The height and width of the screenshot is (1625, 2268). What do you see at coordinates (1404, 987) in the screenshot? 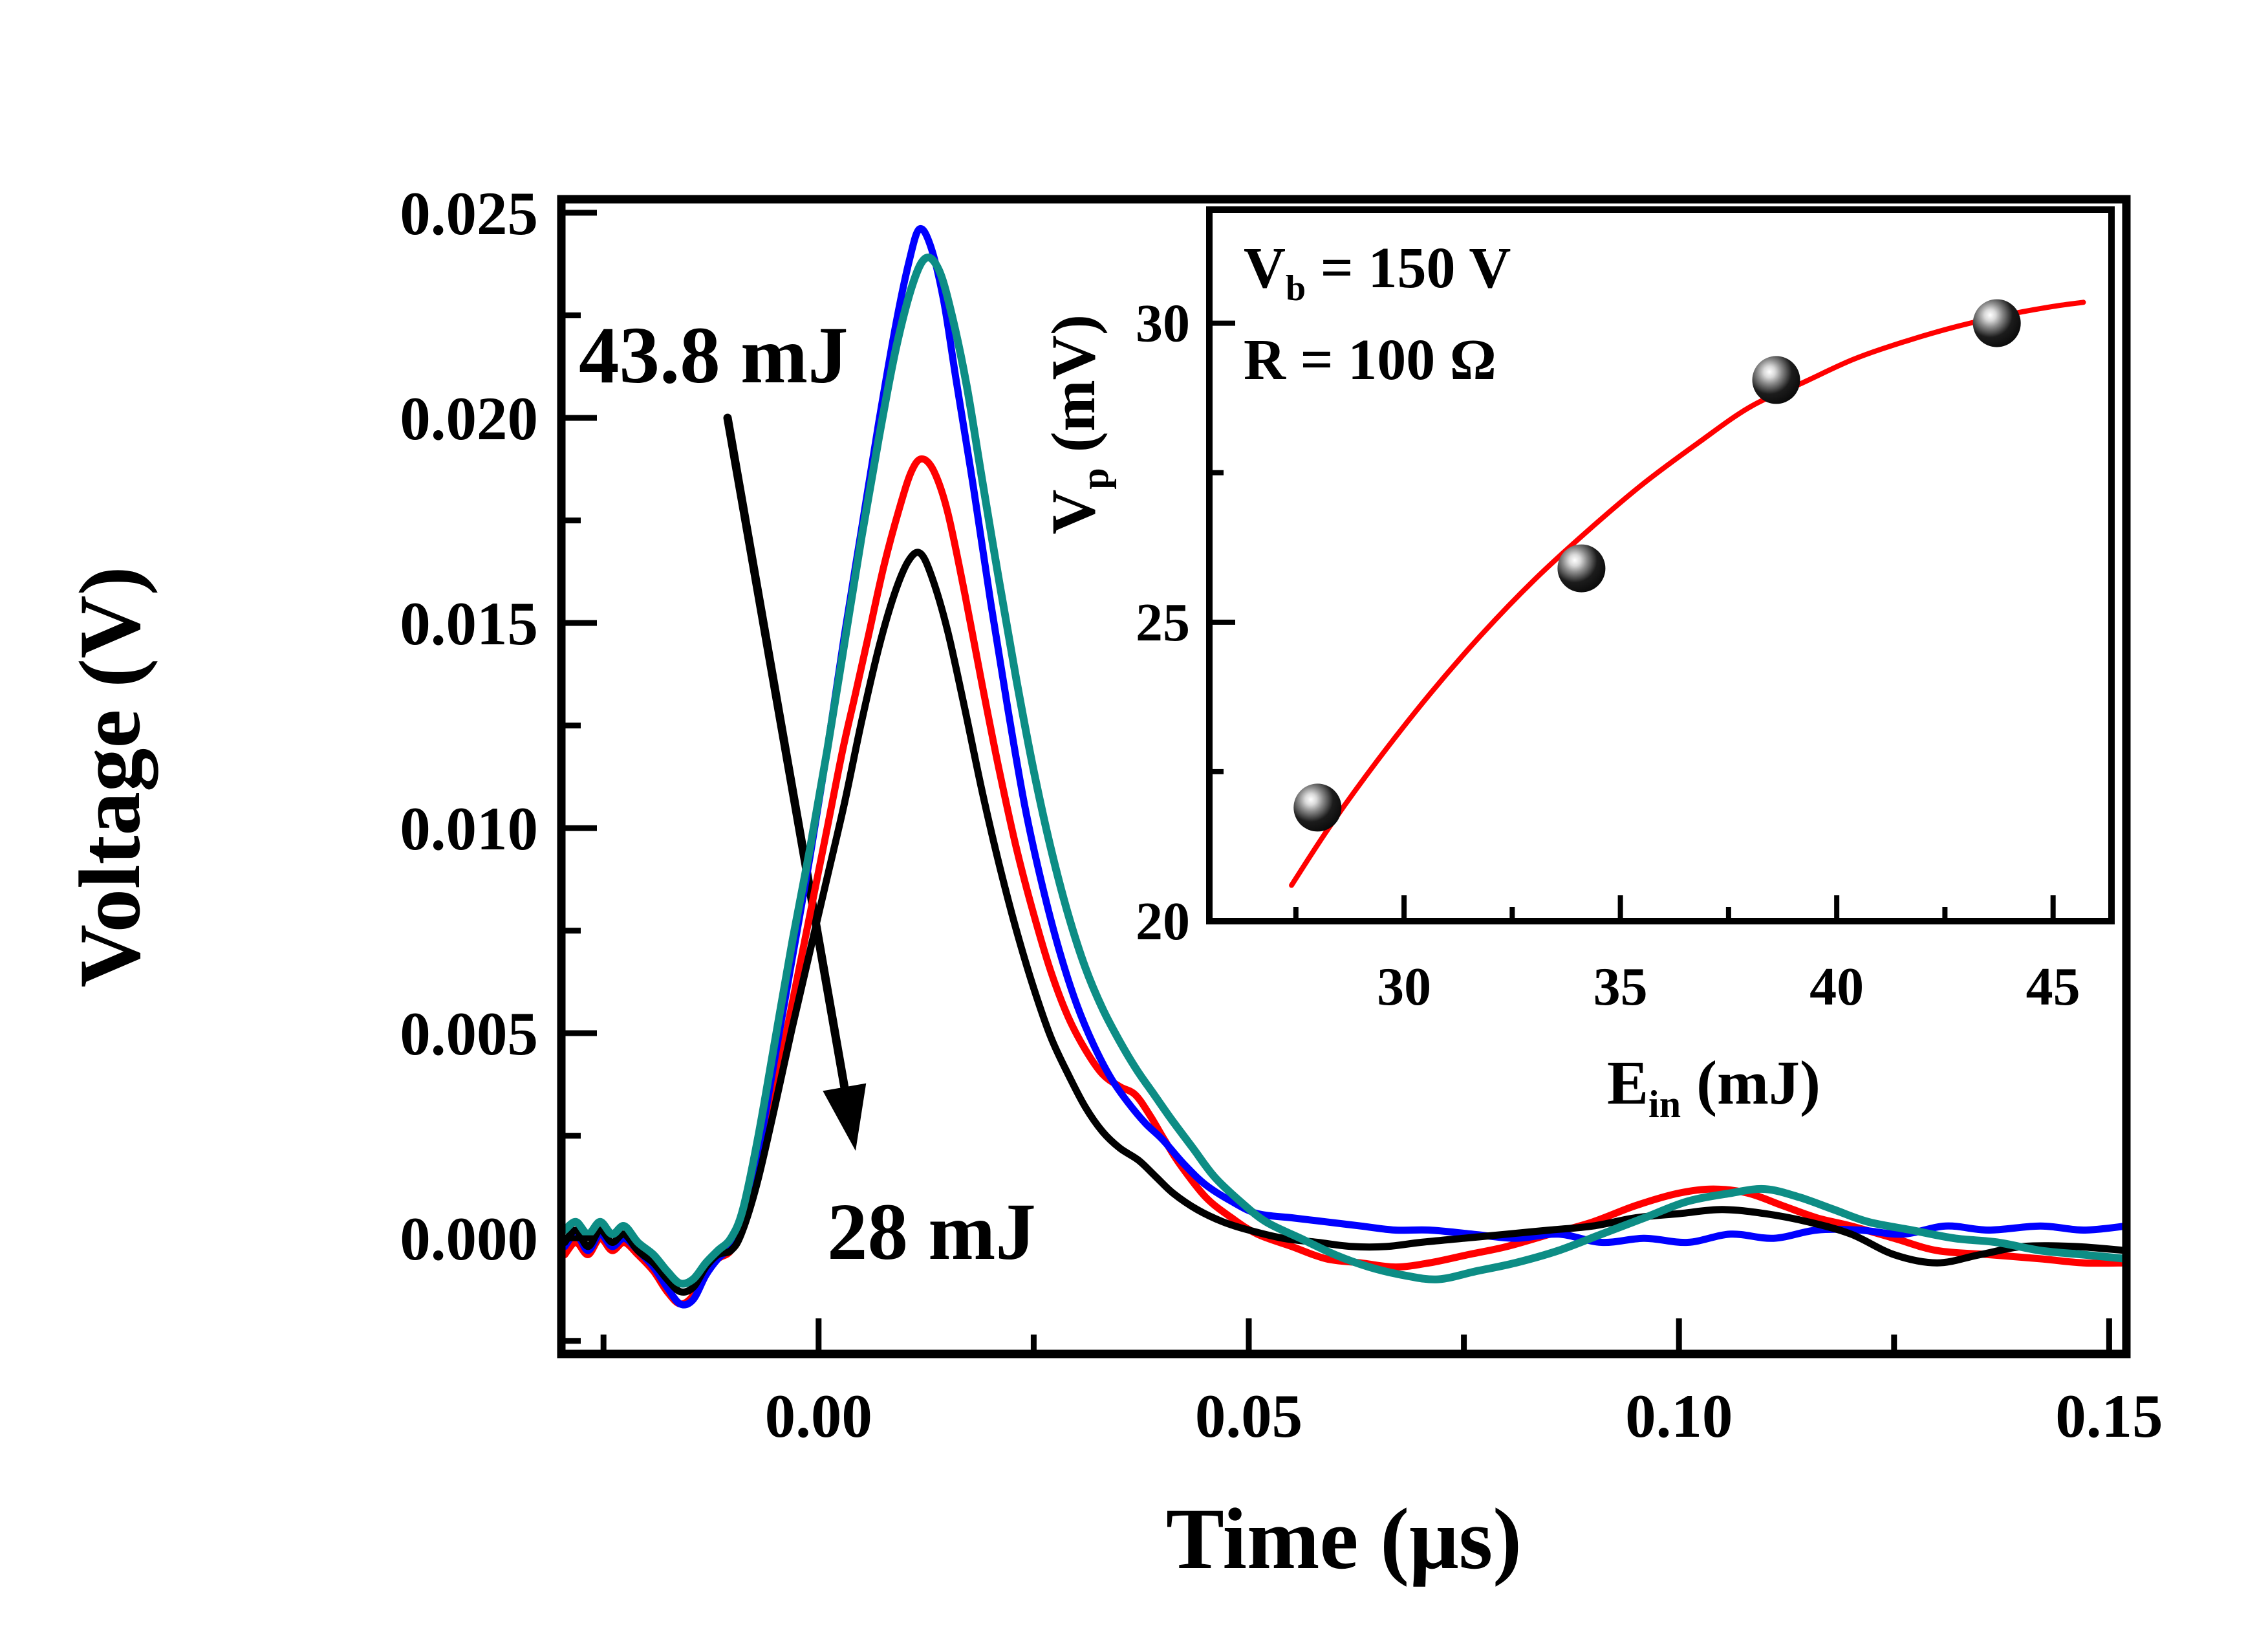
I see `inset-x-tick-label: 30` at bounding box center [1404, 987].